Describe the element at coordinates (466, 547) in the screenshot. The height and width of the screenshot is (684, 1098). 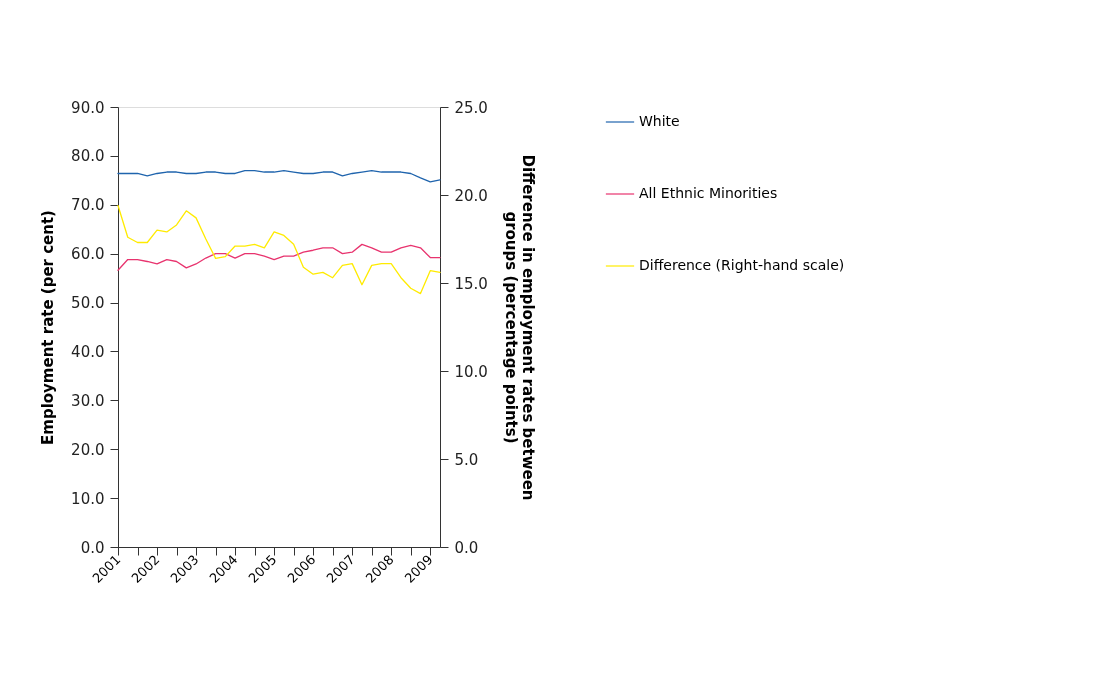
I see `y2-tick-label: 0.0` at that location.